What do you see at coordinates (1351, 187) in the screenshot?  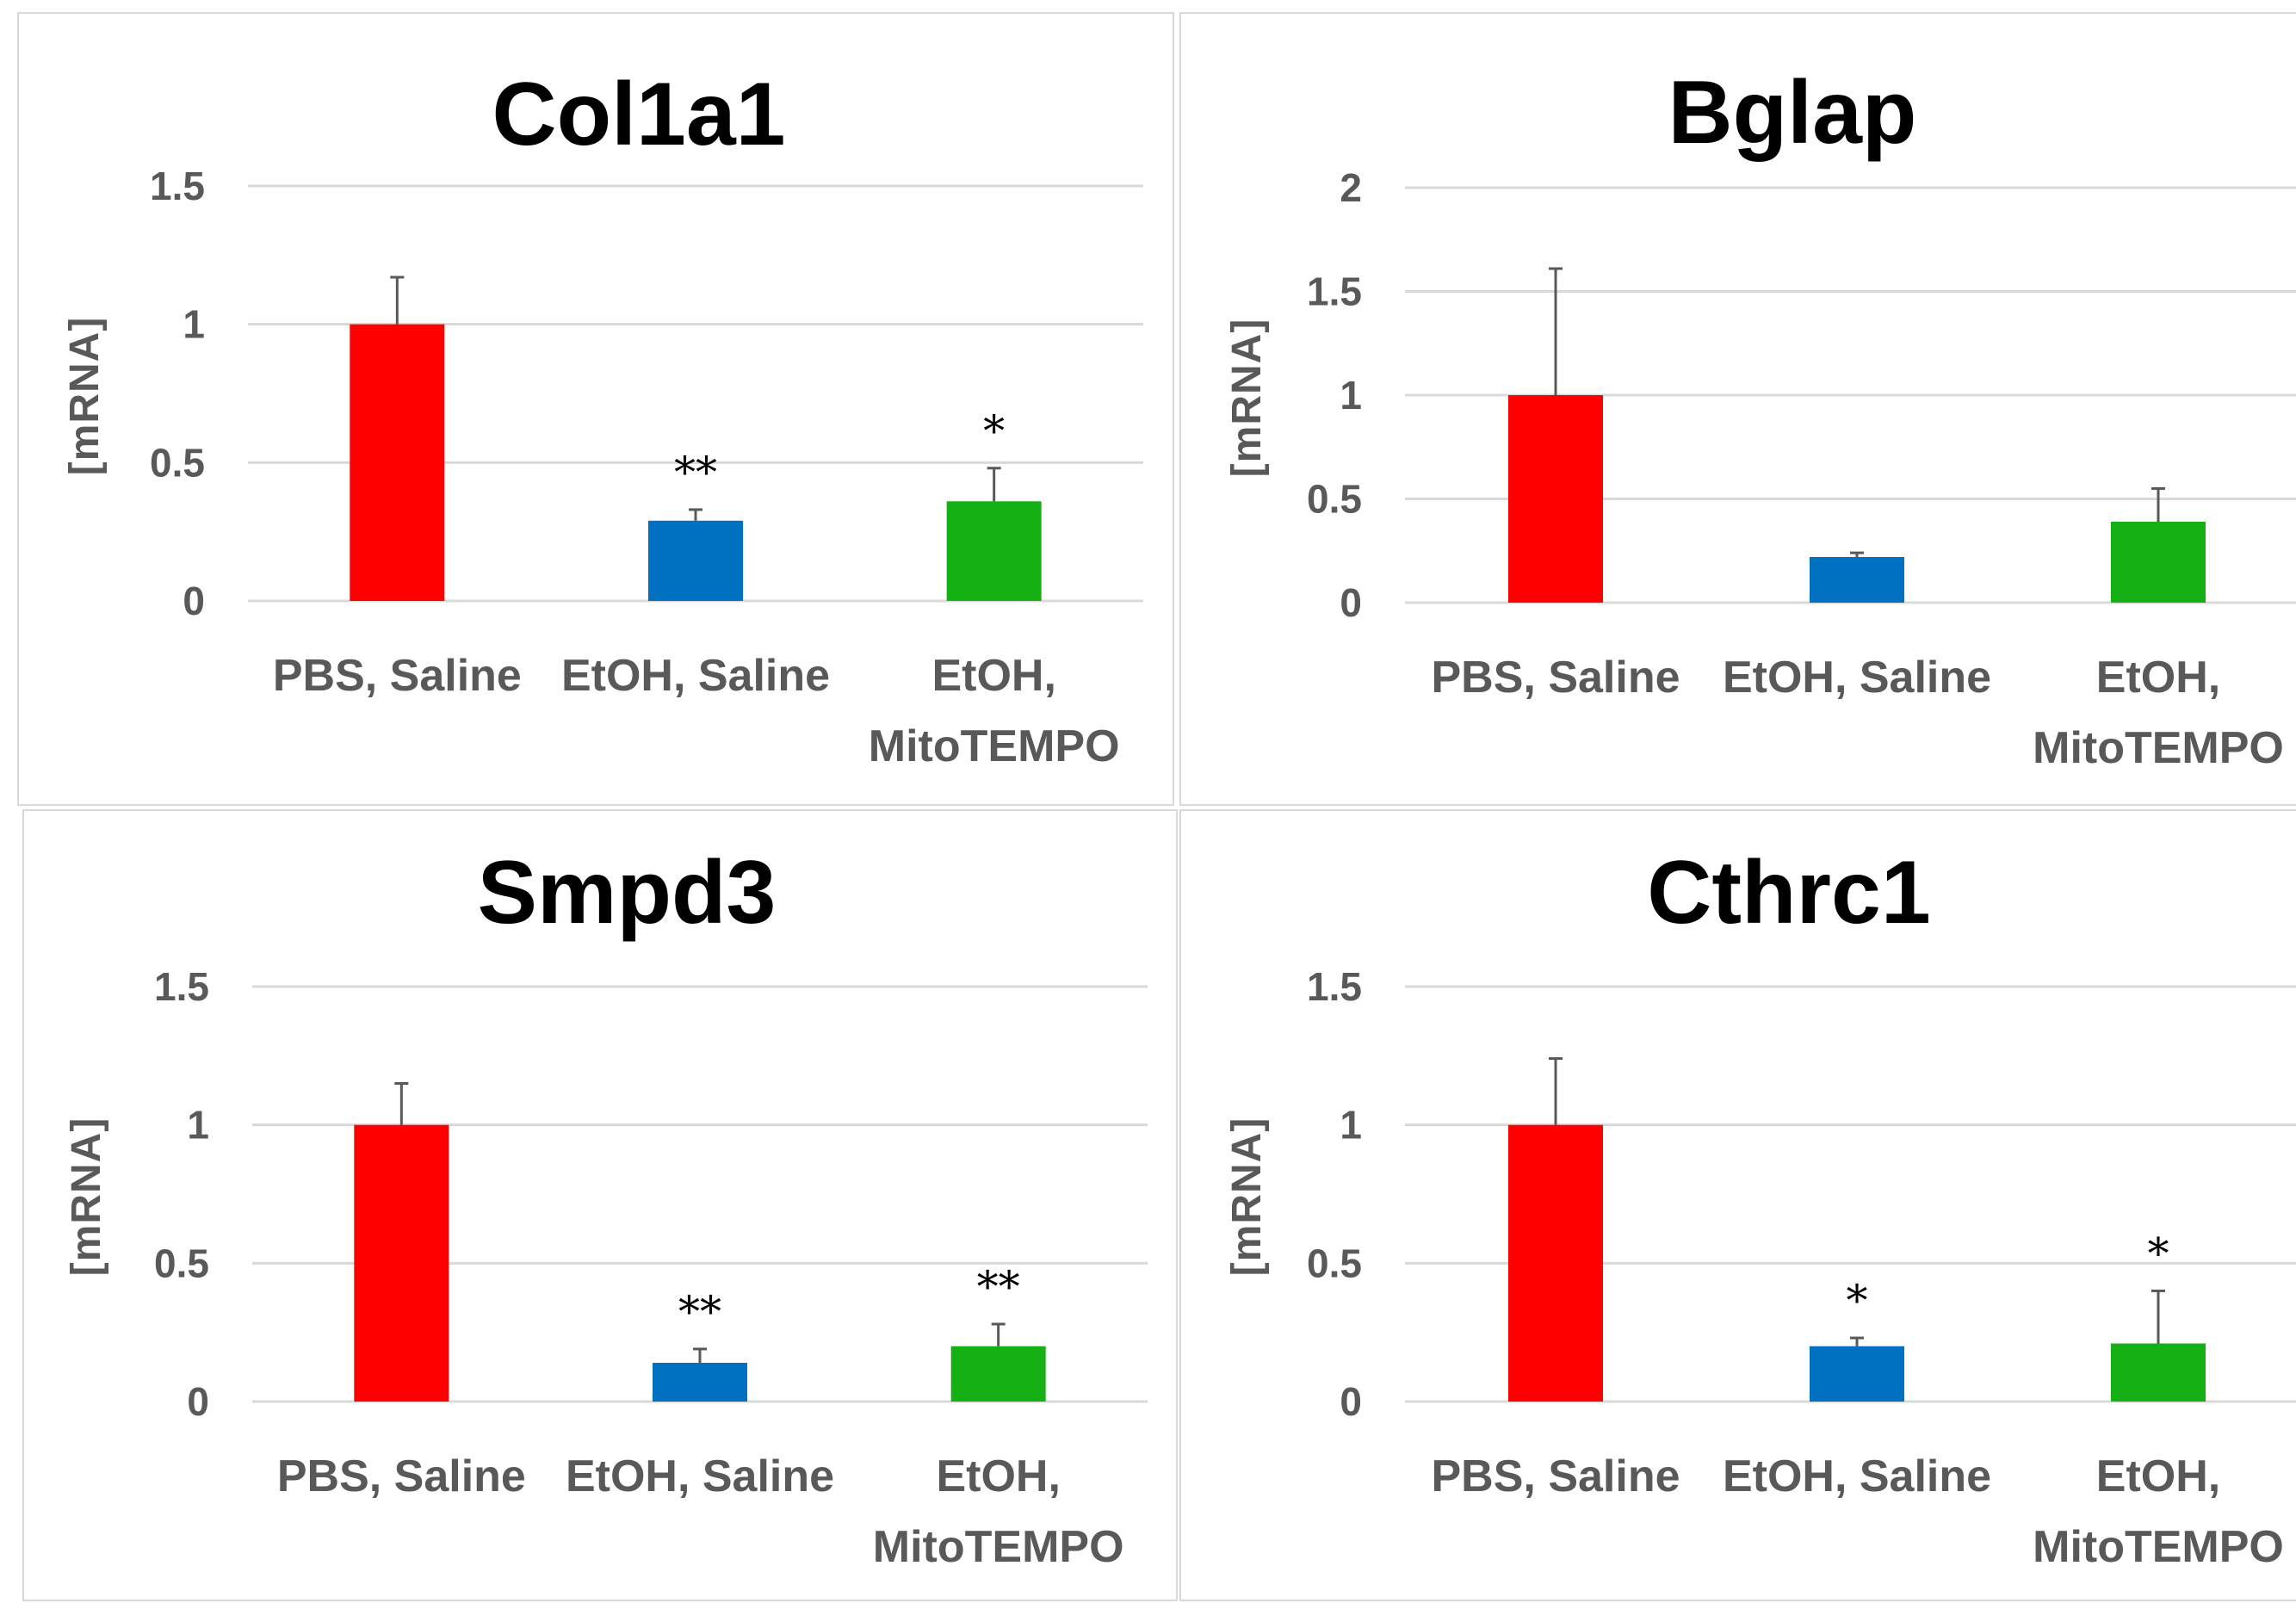 I see `y-tick-label: 2` at bounding box center [1351, 187].